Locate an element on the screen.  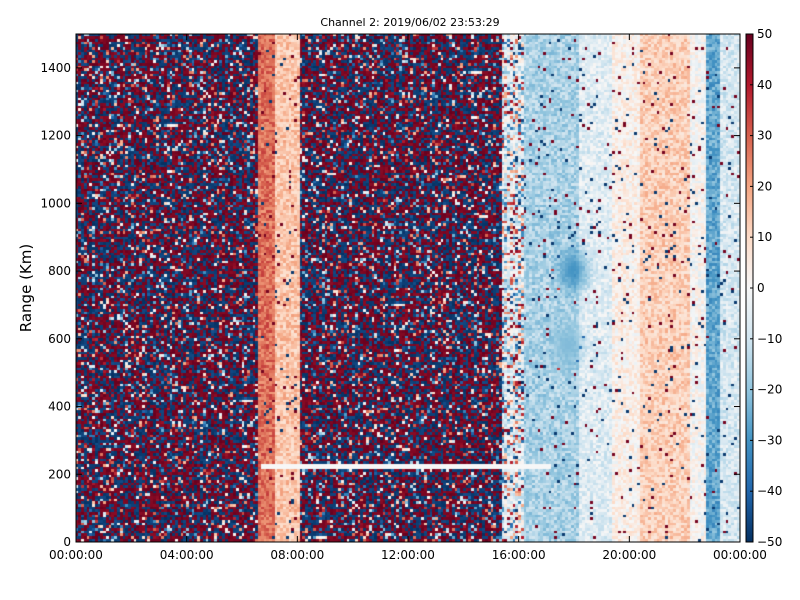
y-tick-label: 0 is located at coordinates (67, 542).